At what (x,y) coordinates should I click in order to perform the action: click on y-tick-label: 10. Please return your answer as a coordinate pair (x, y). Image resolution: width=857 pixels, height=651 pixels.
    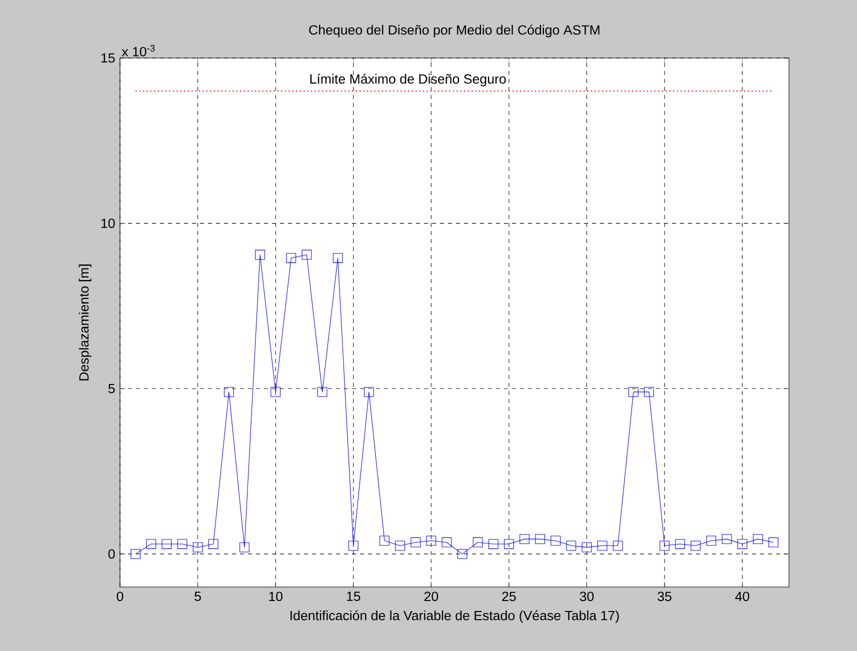
    Looking at the image, I should click on (108, 223).